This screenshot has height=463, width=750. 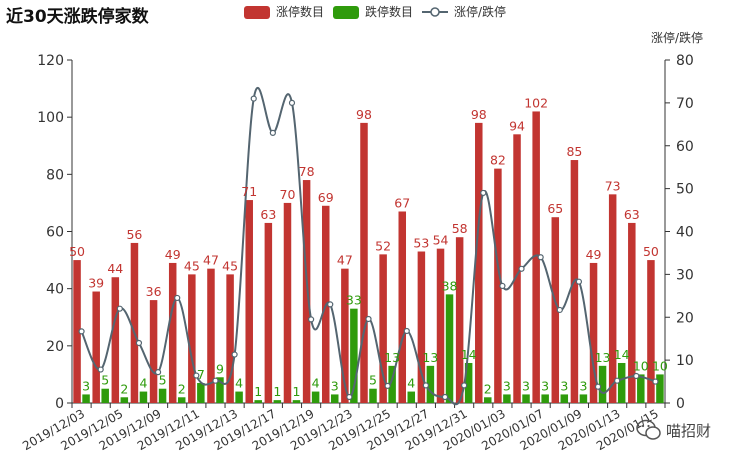 I want to click on data-label-limit-up: 54, so click(x=441, y=240).